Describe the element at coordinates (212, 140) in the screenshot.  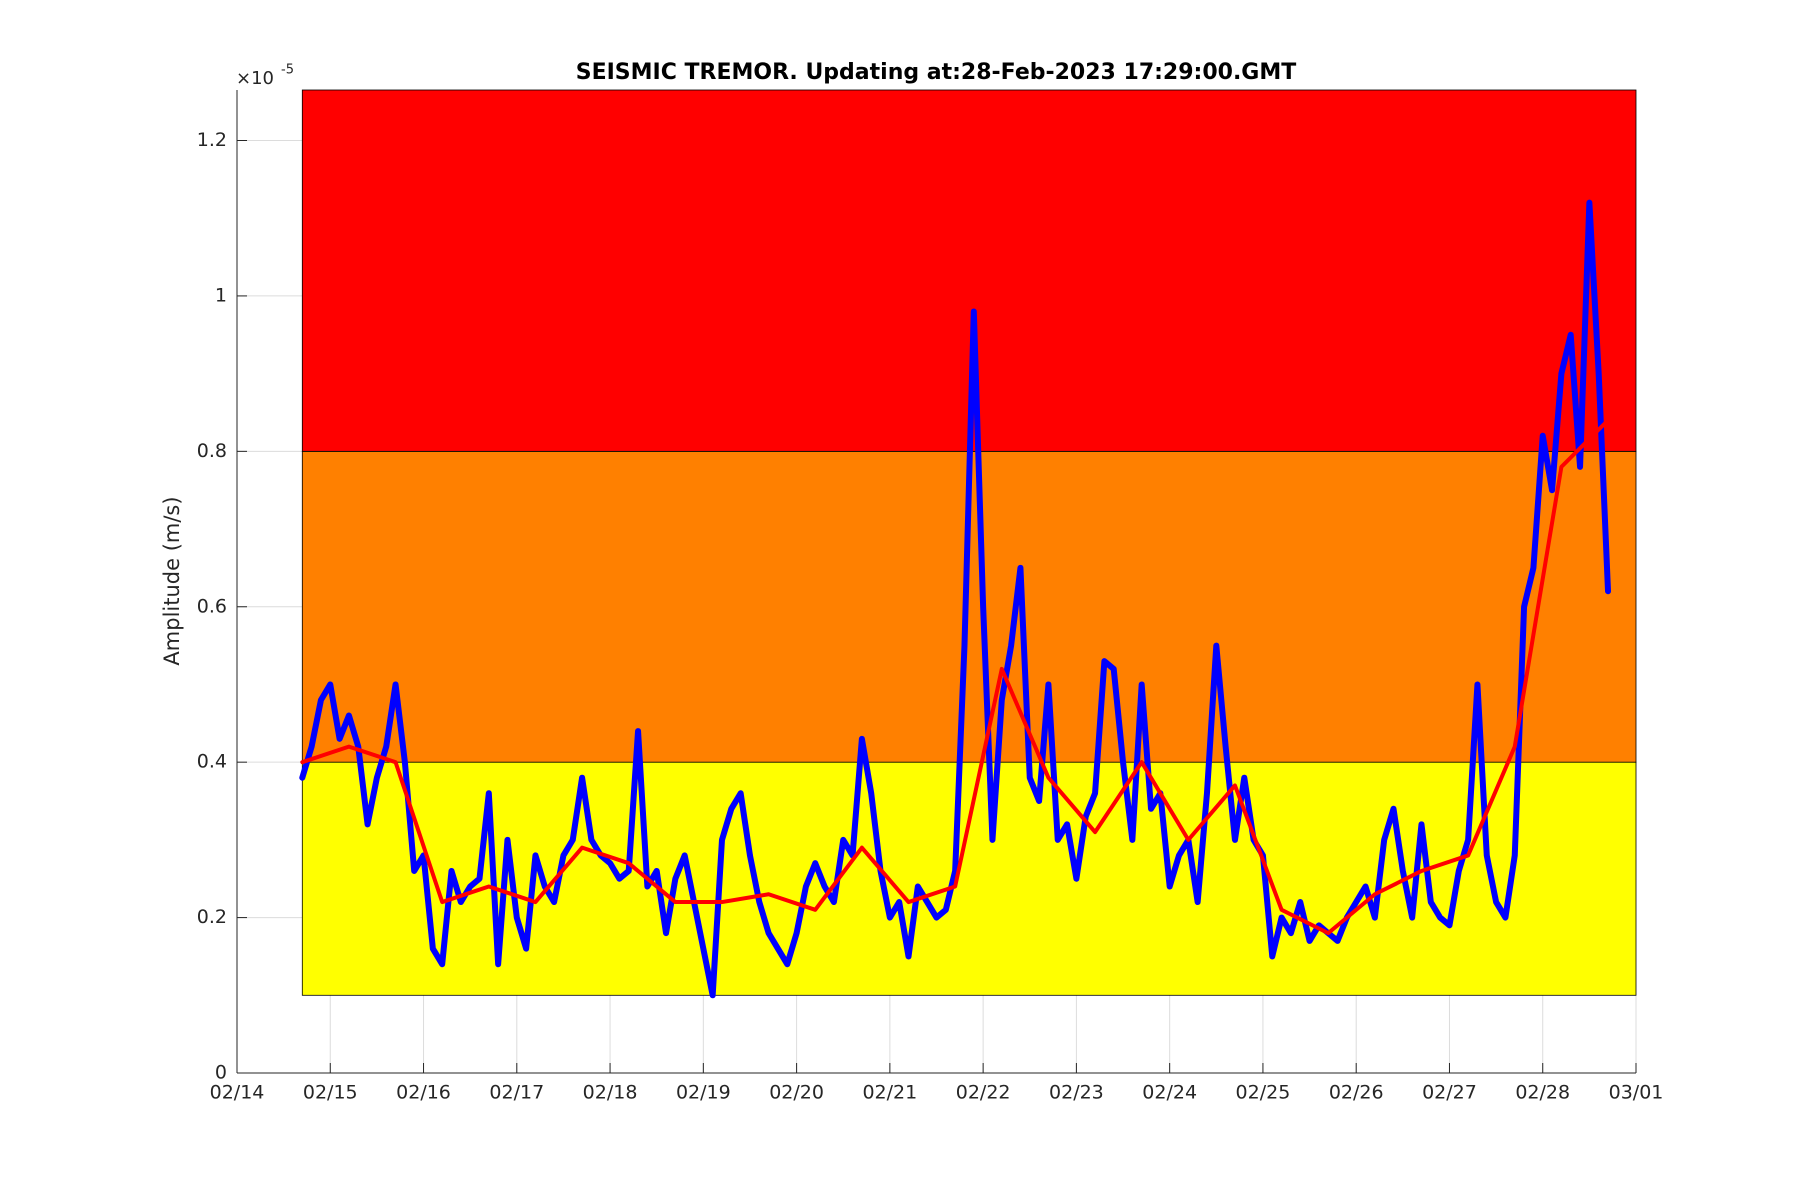
I see `y-tick-label: 1.2` at that location.